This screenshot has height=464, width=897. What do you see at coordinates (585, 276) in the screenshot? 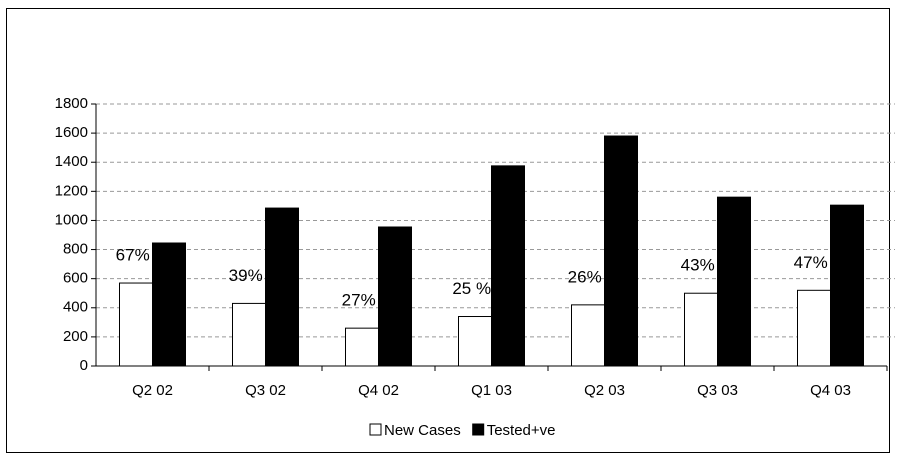
I see `annotation: 26%` at bounding box center [585, 276].